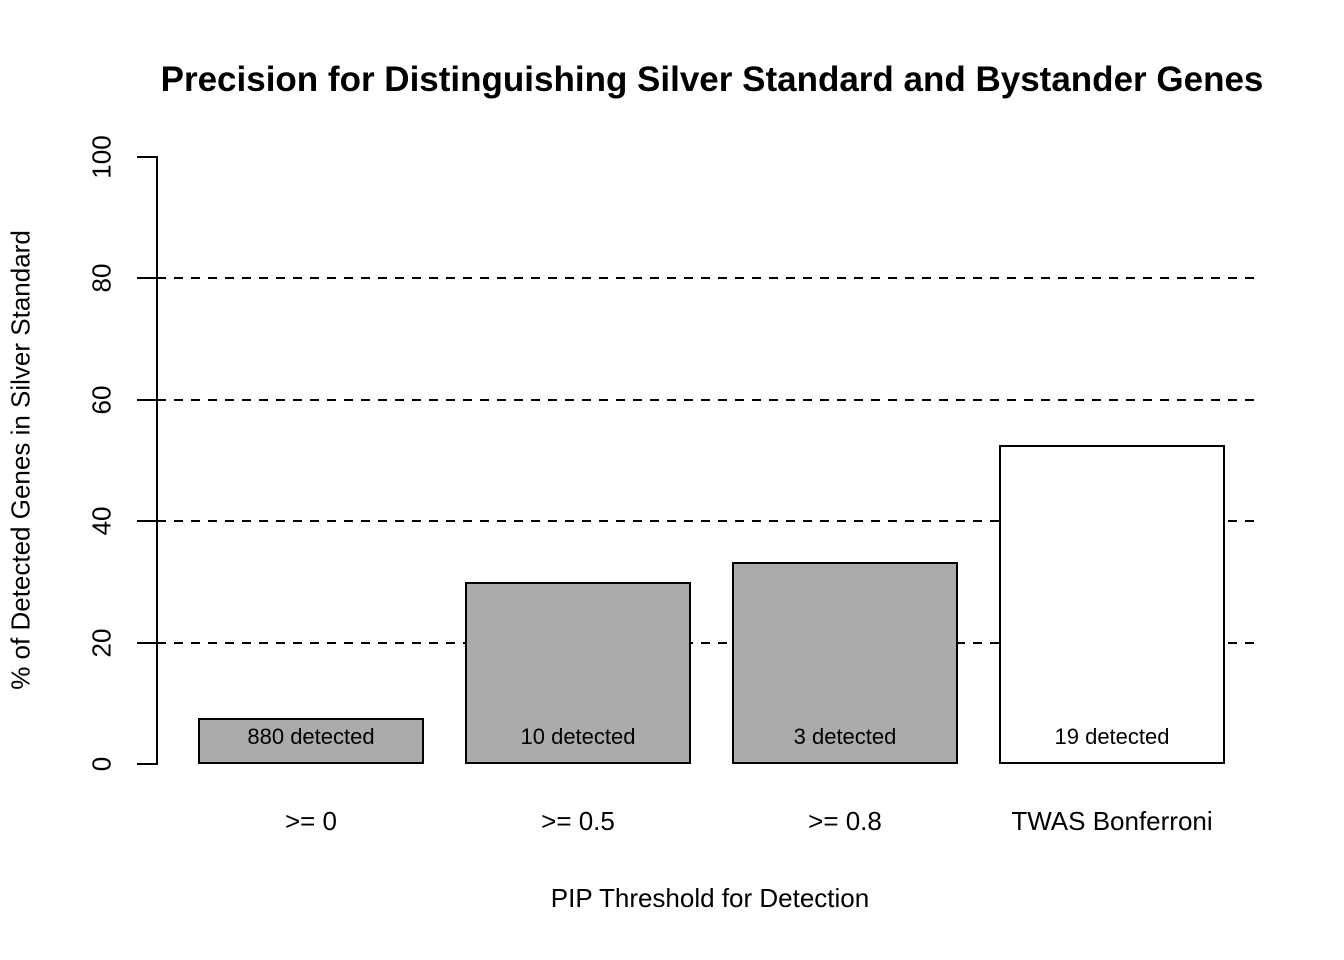  What do you see at coordinates (101, 643) in the screenshot?
I see `y-tick-label-20: 20` at bounding box center [101, 643].